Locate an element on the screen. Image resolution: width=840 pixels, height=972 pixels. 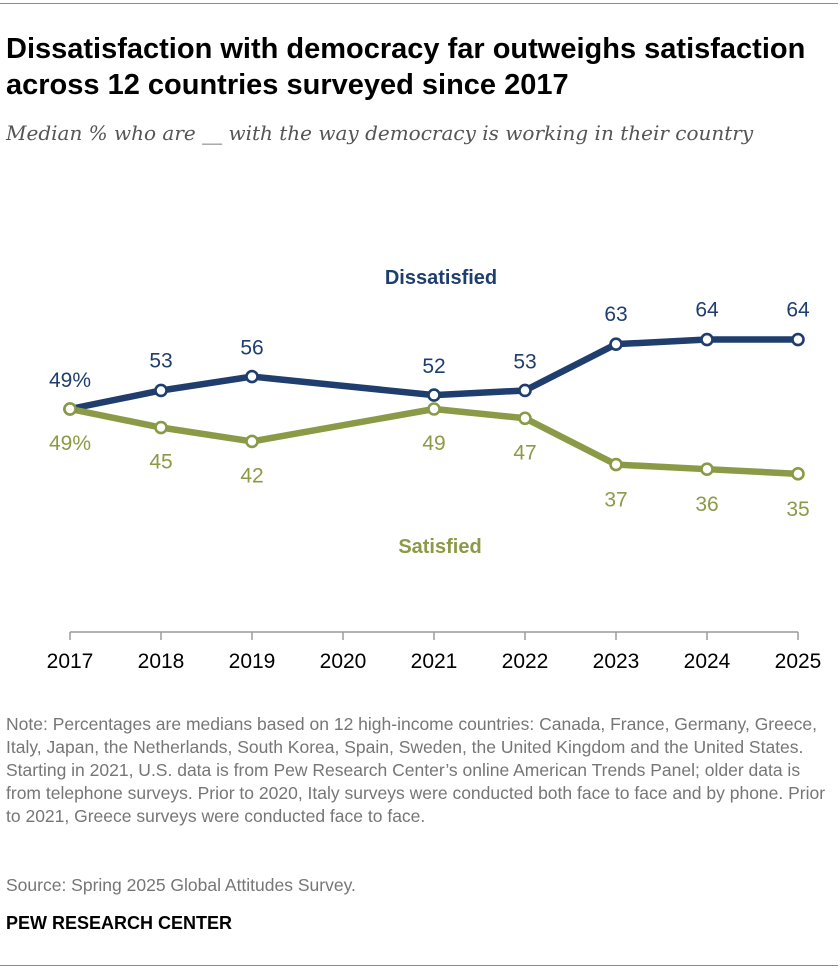
dissatisfied-data-label: 52 is located at coordinates (433, 366).